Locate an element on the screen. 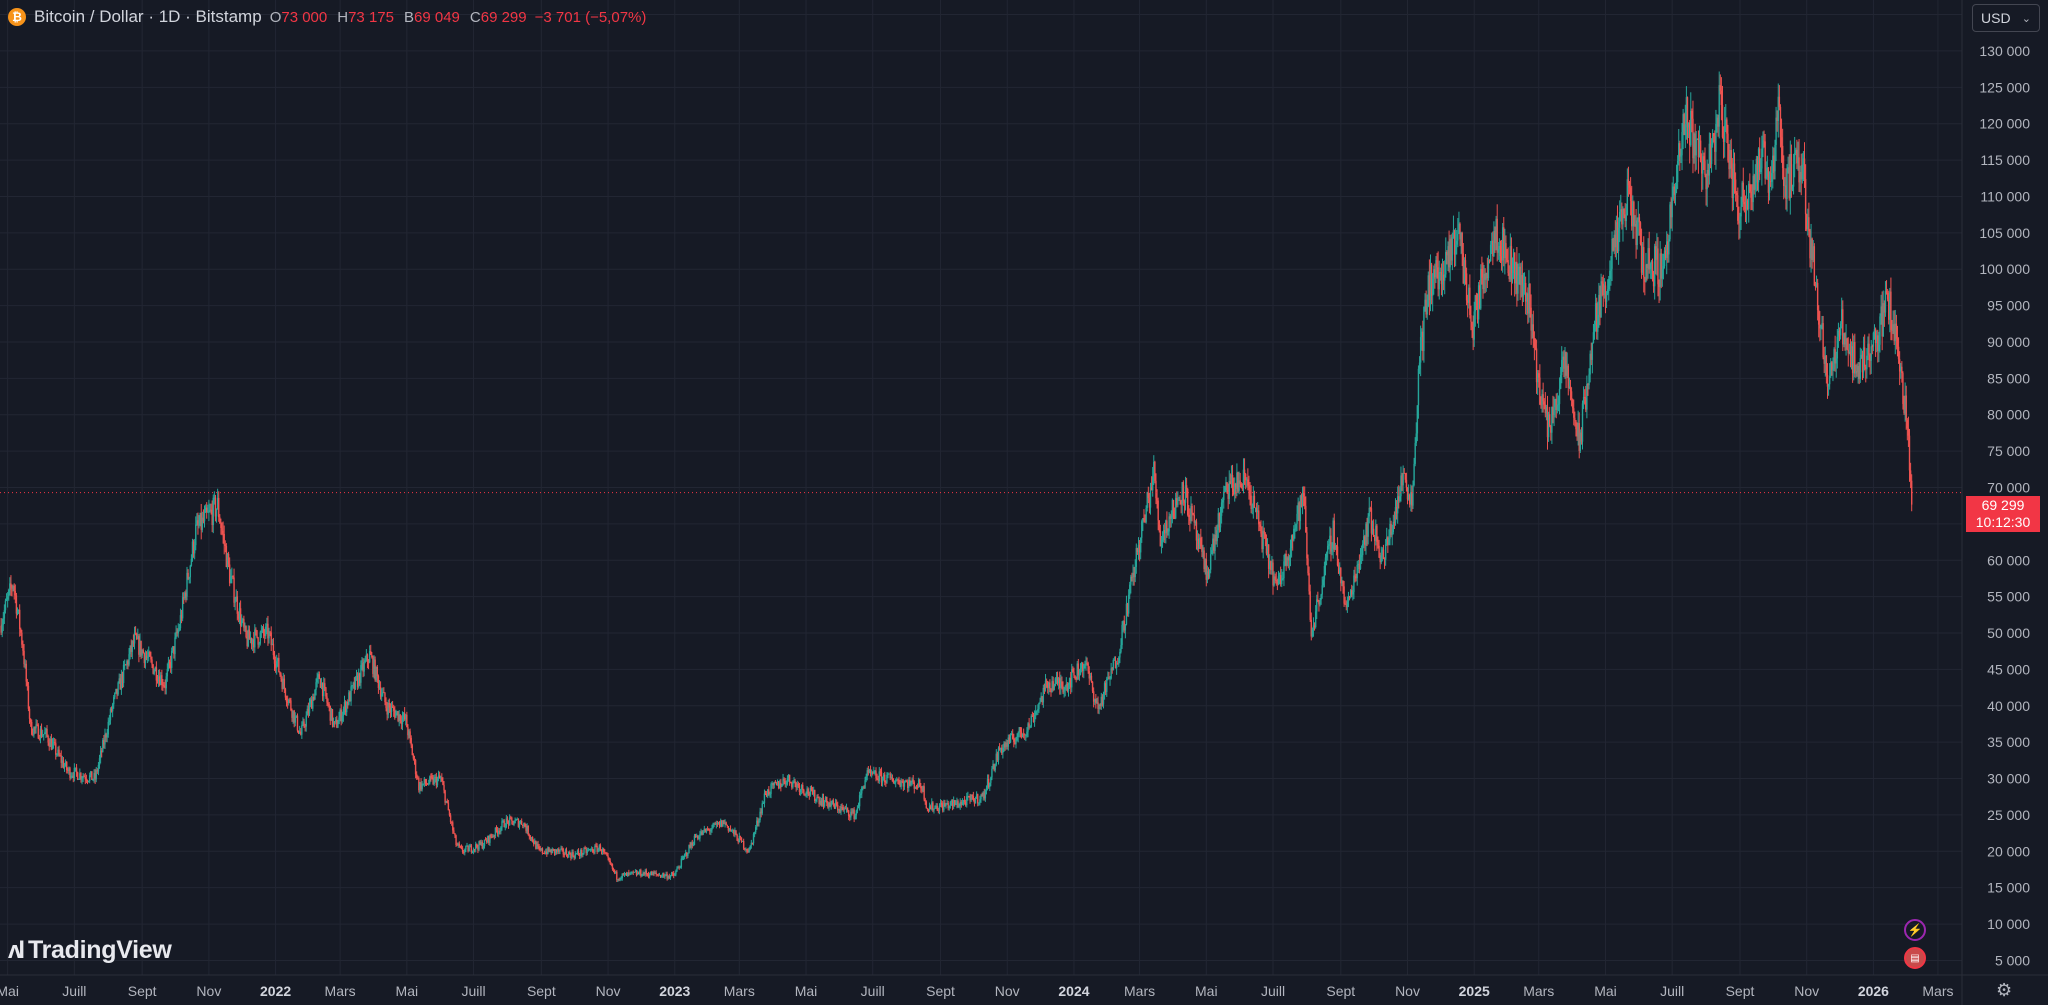 This screenshot has width=2048, height=1005. tradingview-logo: ʌl TradingView is located at coordinates (90, 950).